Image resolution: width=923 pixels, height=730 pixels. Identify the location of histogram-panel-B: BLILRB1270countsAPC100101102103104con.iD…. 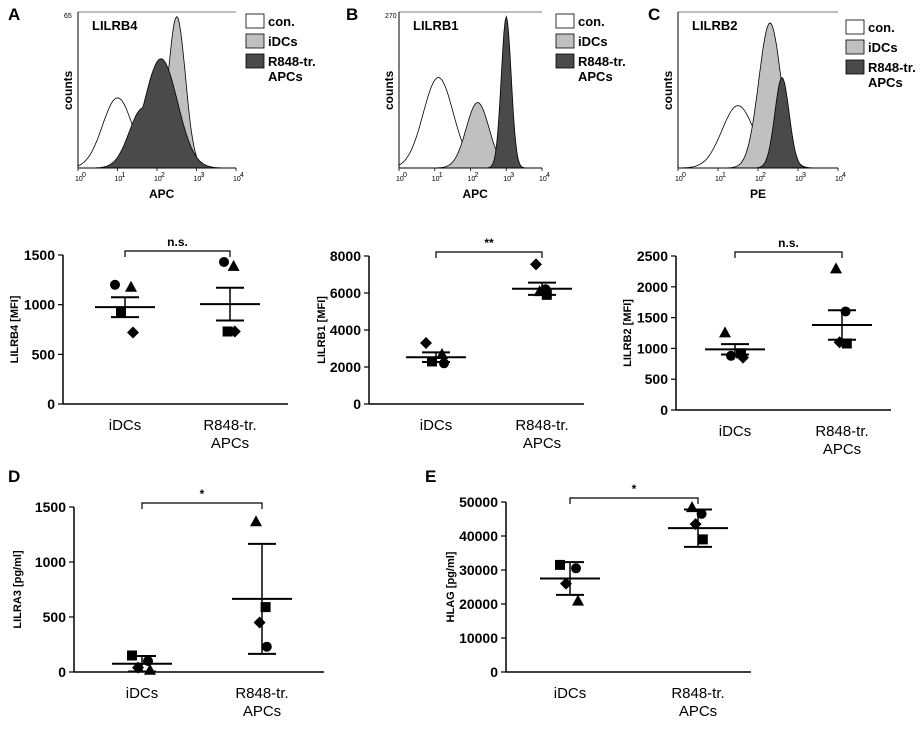
(486, 103).